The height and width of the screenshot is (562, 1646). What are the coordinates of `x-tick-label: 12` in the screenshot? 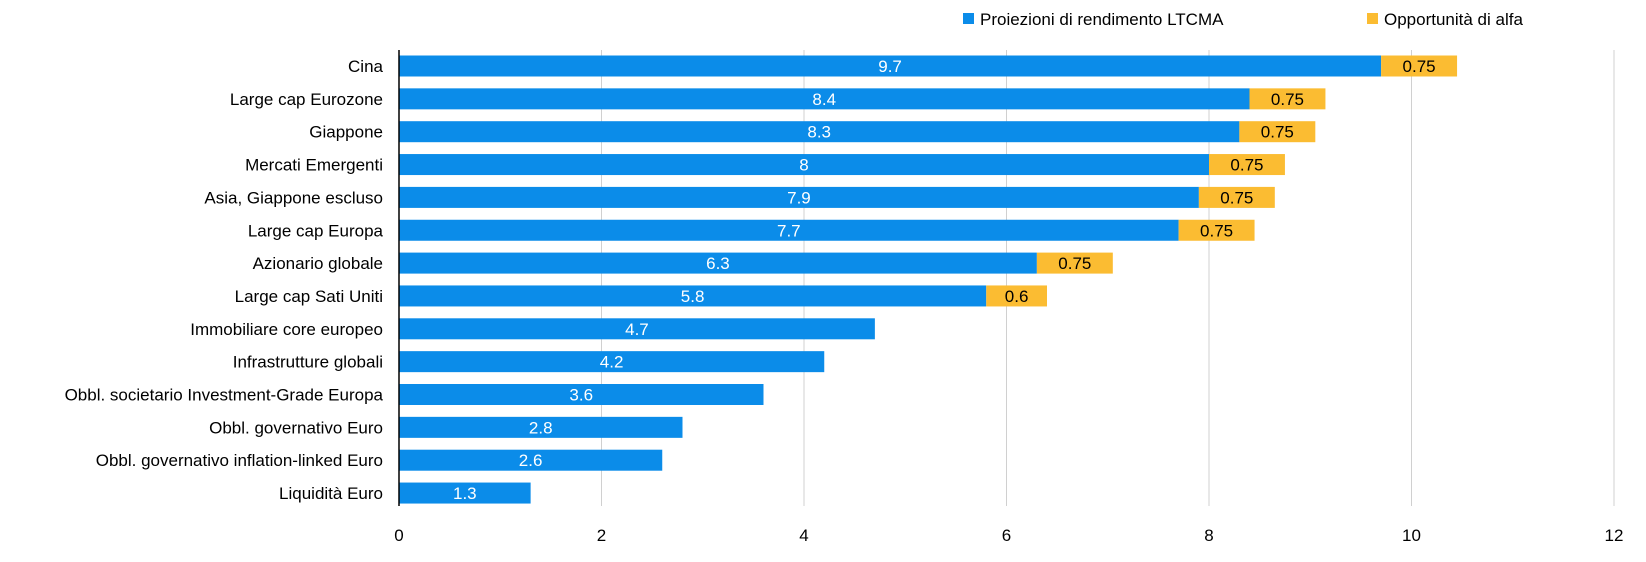 It's located at (1614, 535).